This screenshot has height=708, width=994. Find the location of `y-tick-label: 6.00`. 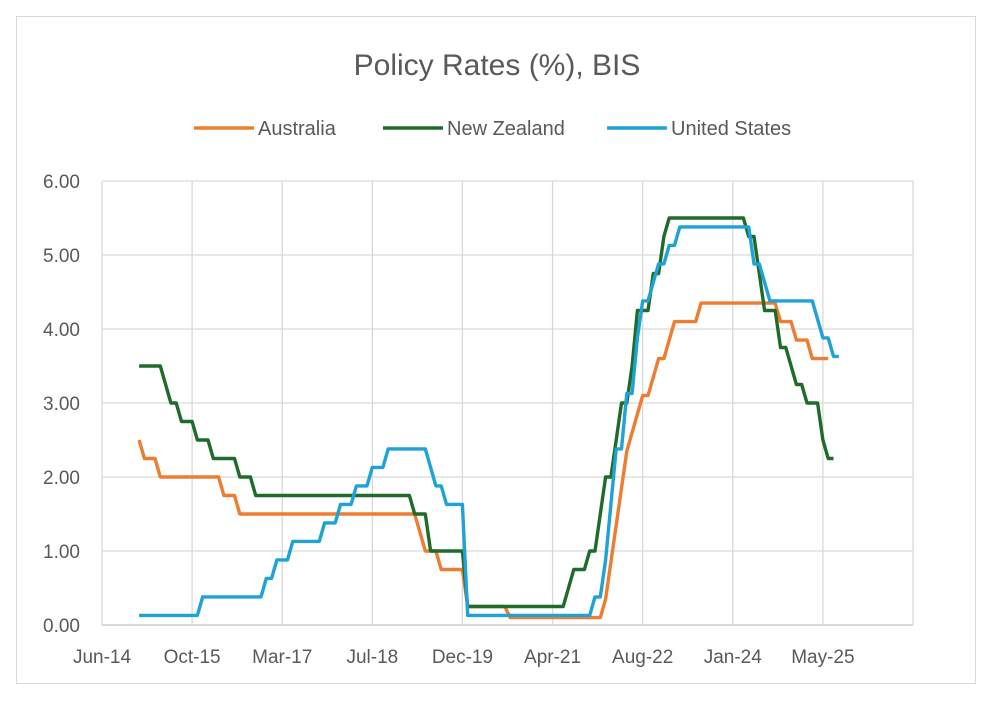

y-tick-label: 6.00 is located at coordinates (61, 182).